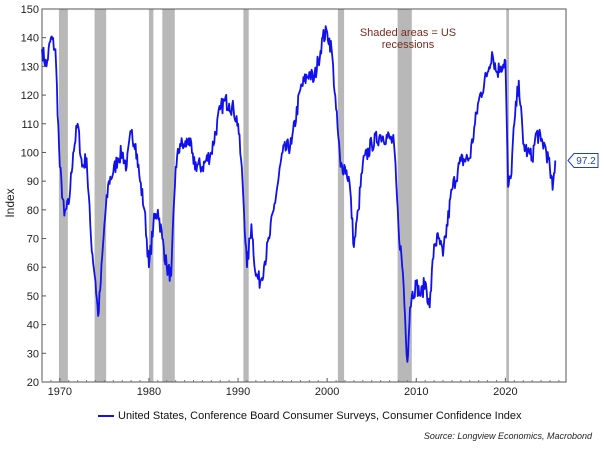 This screenshot has width=604, height=453. I want to click on last-value-marker: 97.2, so click(583, 160).